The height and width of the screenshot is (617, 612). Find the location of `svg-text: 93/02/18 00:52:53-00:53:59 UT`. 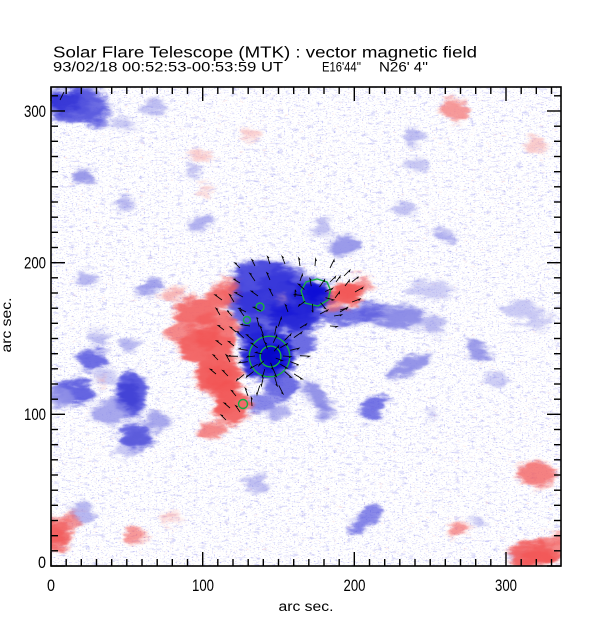

svg-text: 93/02/18 00:52:53-00:53:59 UT is located at coordinates (168, 67).